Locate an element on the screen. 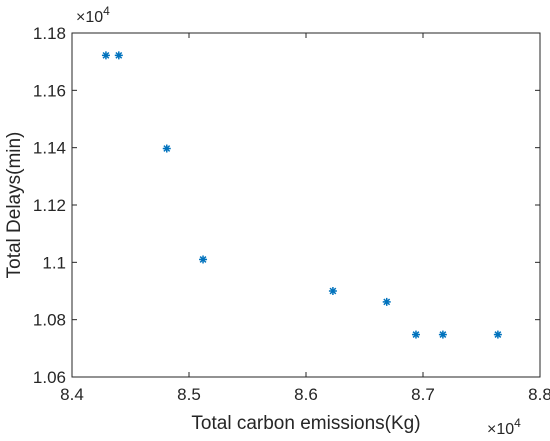  x-tick-label: 8.5 is located at coordinates (189, 394).